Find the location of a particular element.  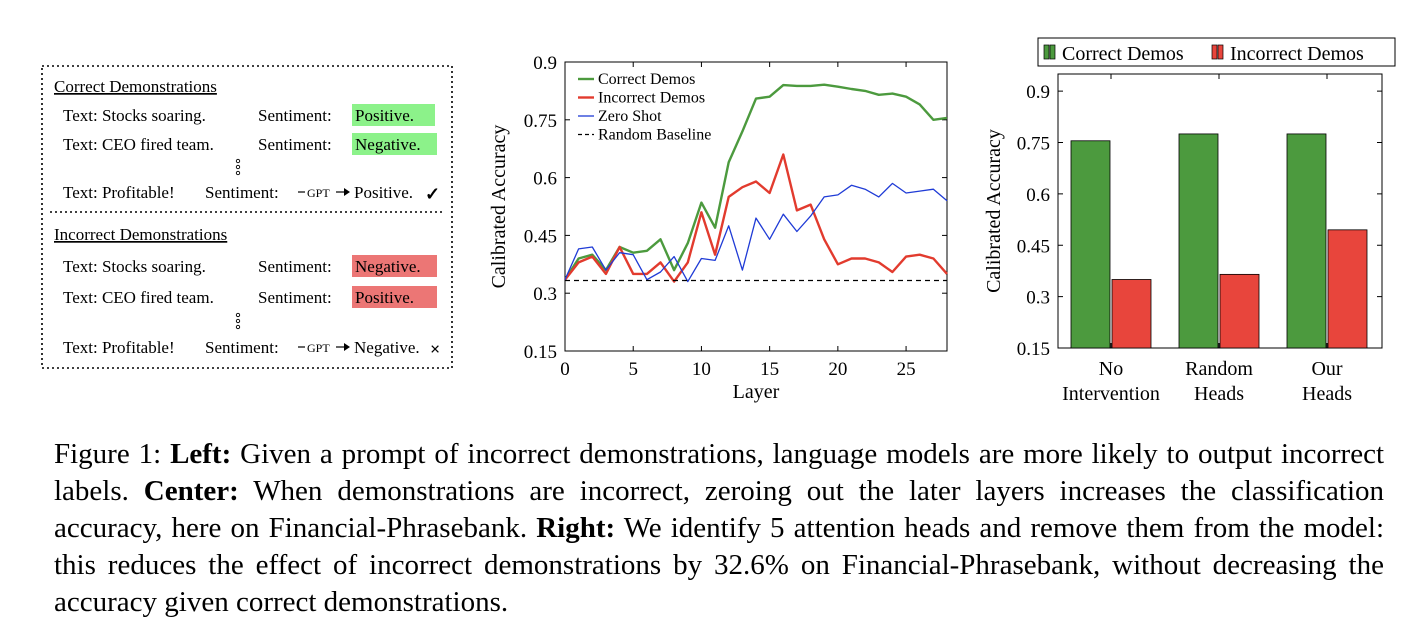

category-label: Our is located at coordinates (1326, 369).